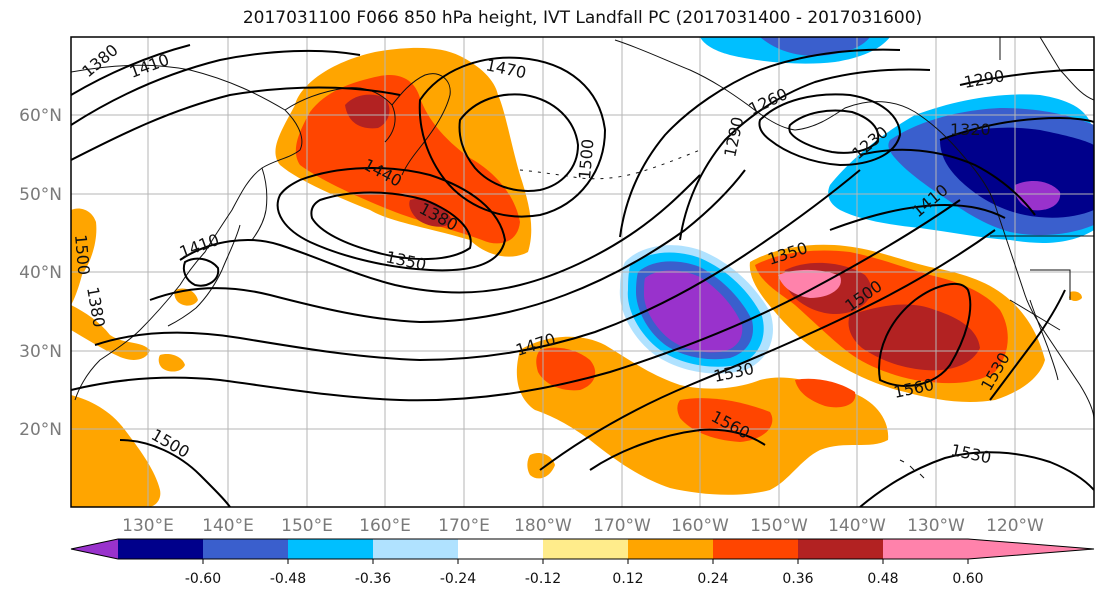 The height and width of the screenshot is (601, 1105). I want to click on colorbar-label: -0.12, so click(543, 579).